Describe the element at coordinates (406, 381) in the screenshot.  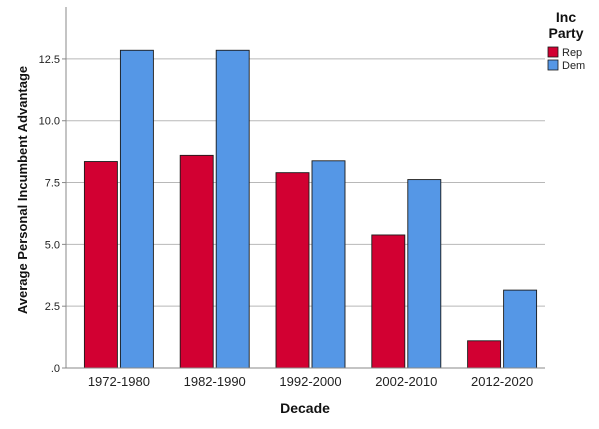
I see `x-tick-label: 2002-2010` at that location.